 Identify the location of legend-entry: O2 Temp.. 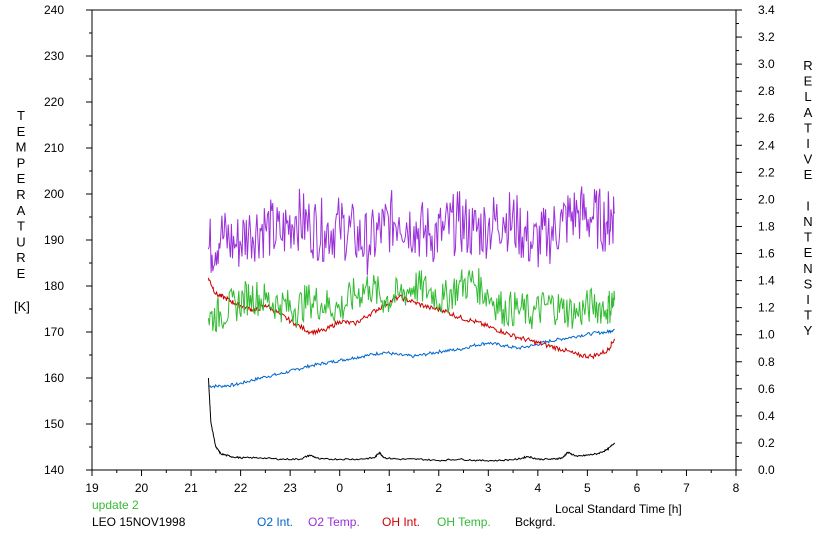
(334, 522).